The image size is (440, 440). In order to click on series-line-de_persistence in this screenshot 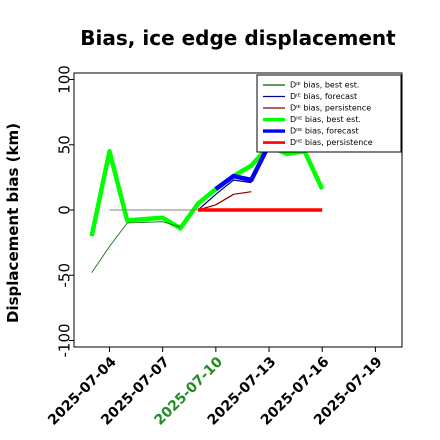, I will do `click(224, 201)`.